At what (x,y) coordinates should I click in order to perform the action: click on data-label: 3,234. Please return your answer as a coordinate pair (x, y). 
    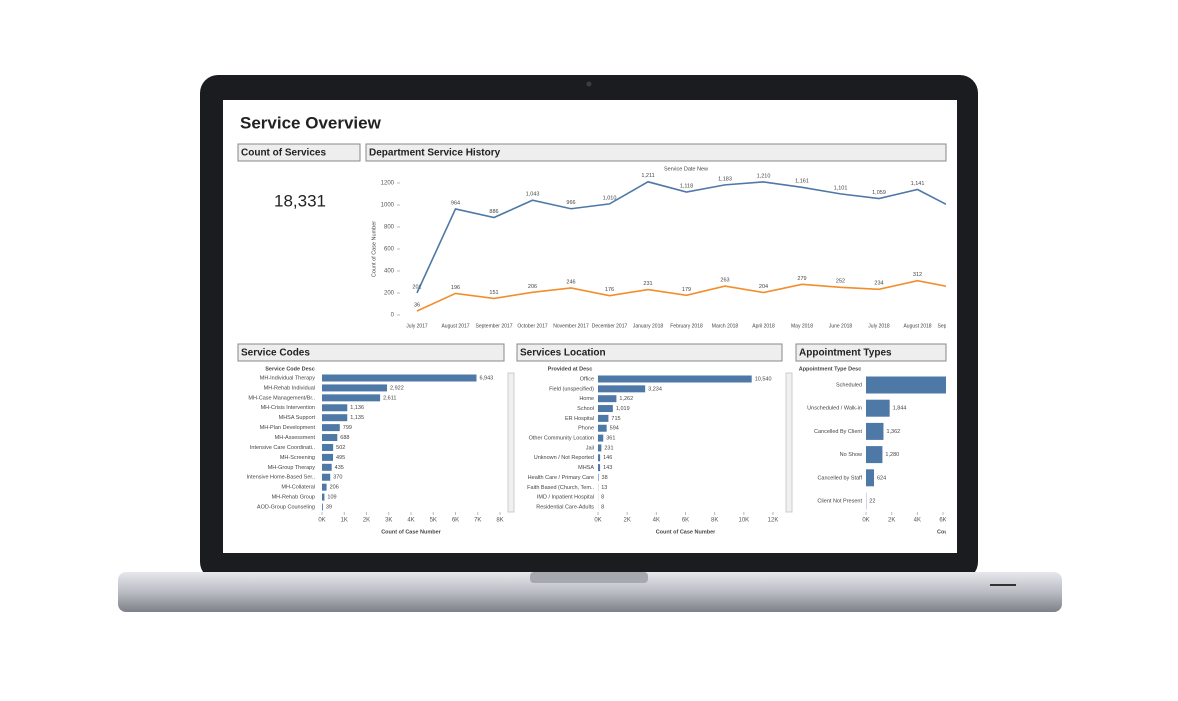
    Looking at the image, I should click on (655, 389).